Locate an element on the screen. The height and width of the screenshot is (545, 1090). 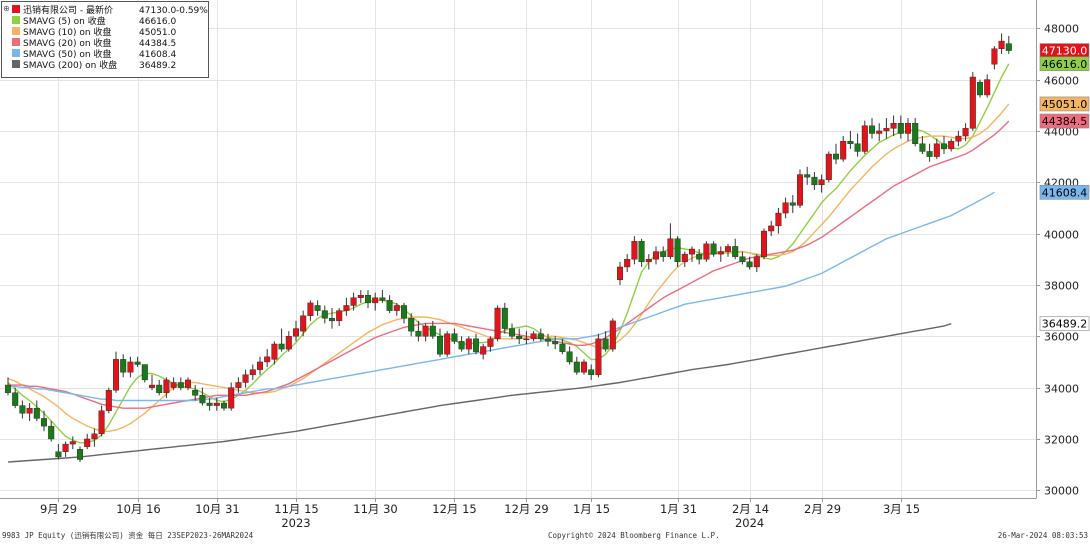
x-tick-label: 9月 29 is located at coordinates (58, 509).